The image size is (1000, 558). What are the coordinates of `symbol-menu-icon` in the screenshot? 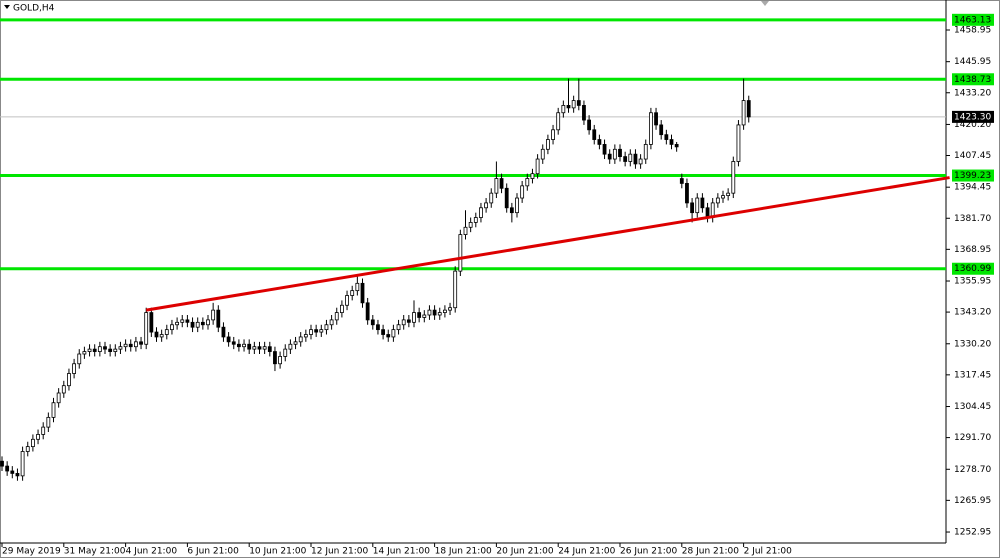 It's located at (7, 7).